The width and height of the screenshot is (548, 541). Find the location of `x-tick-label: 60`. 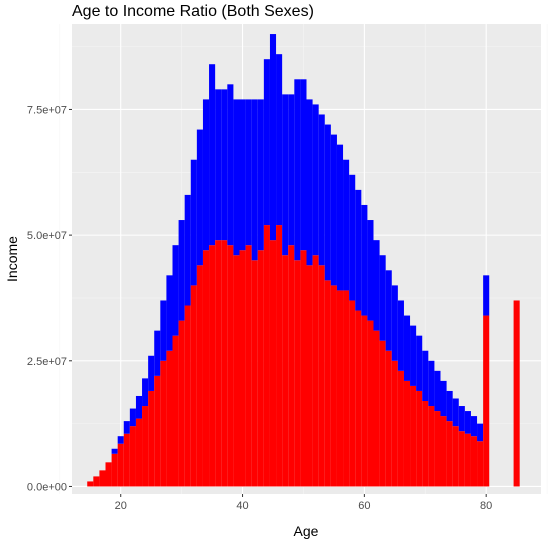

x-tick-label: 60 is located at coordinates (364, 506).